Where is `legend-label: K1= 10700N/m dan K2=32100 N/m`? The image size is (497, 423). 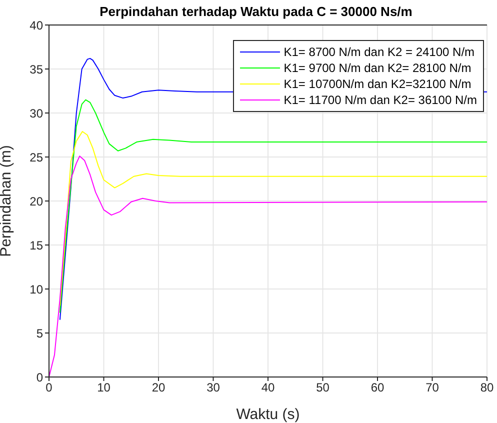
legend-label: K1= 10700N/m dan K2=32100 N/m is located at coordinates (378, 84).